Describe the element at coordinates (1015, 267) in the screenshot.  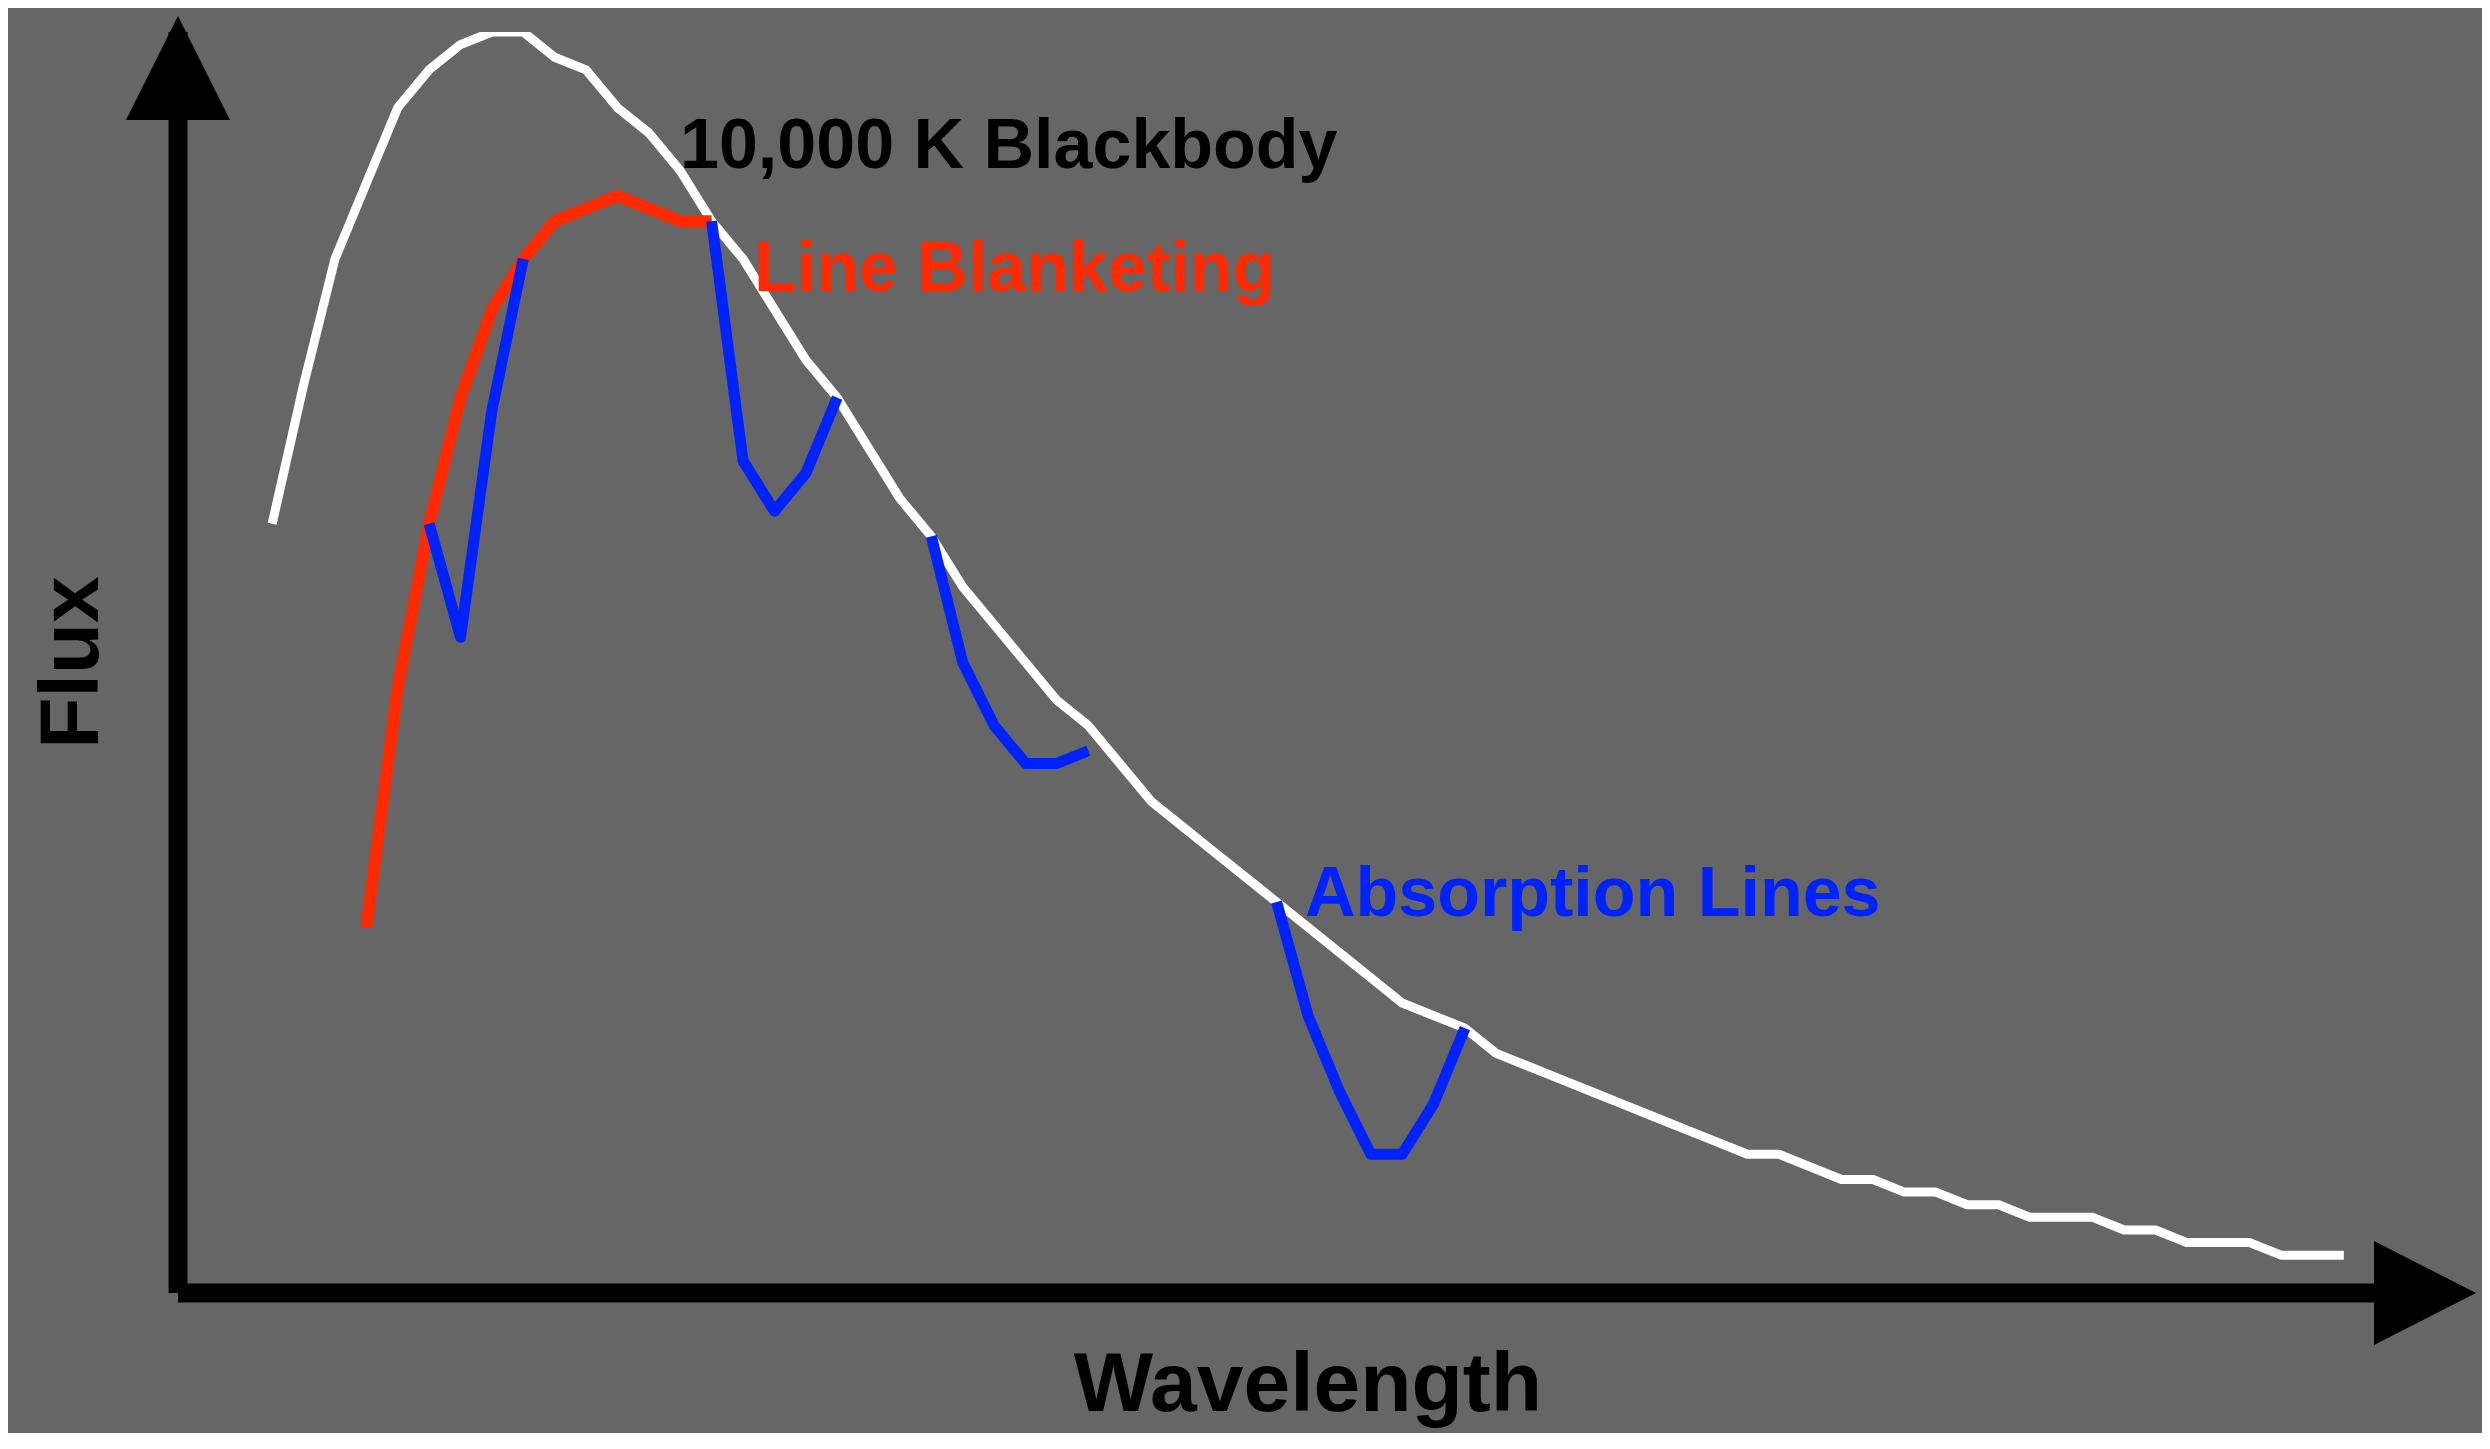
I see `series-label: Line Blanketing` at that location.